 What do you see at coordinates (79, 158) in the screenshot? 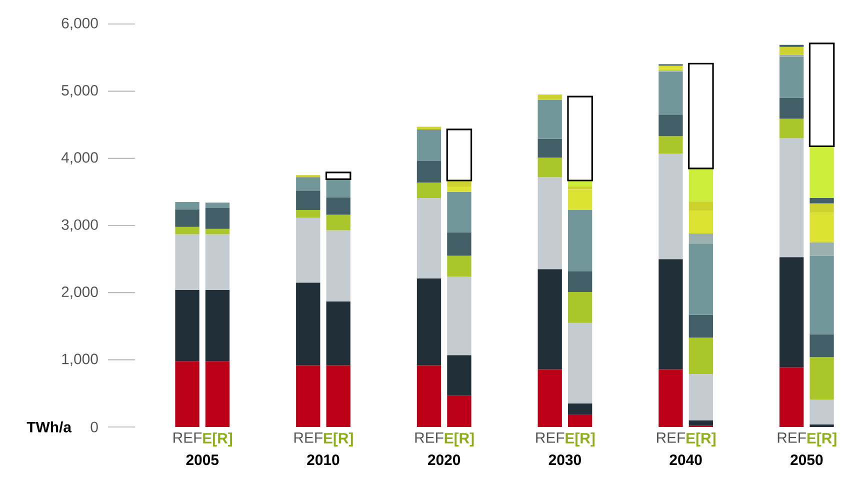
I see `y-tick-label: 4,000` at bounding box center [79, 158].